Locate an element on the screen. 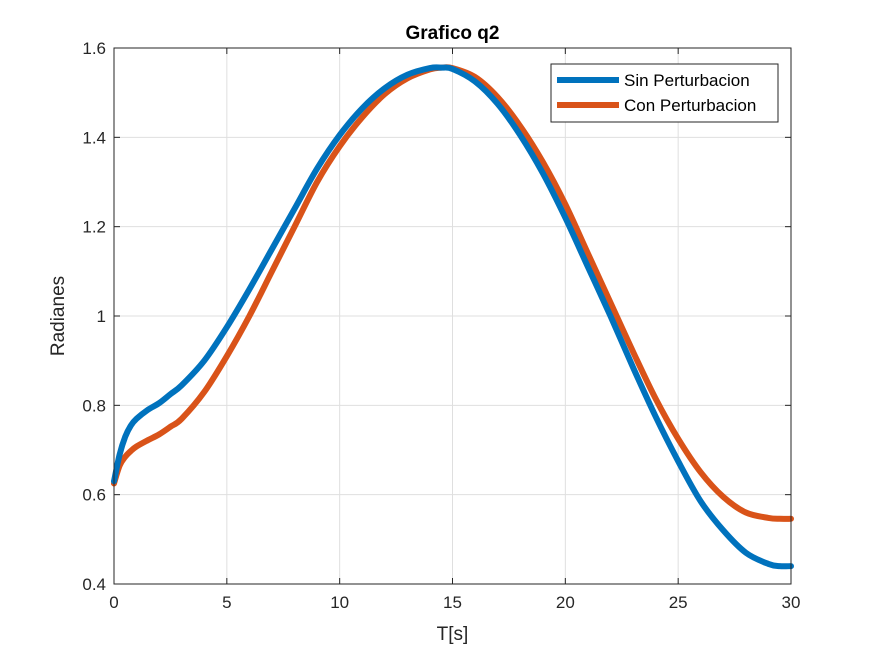 The height and width of the screenshot is (656, 875). y-tick-label: 0.4 is located at coordinates (94, 584).